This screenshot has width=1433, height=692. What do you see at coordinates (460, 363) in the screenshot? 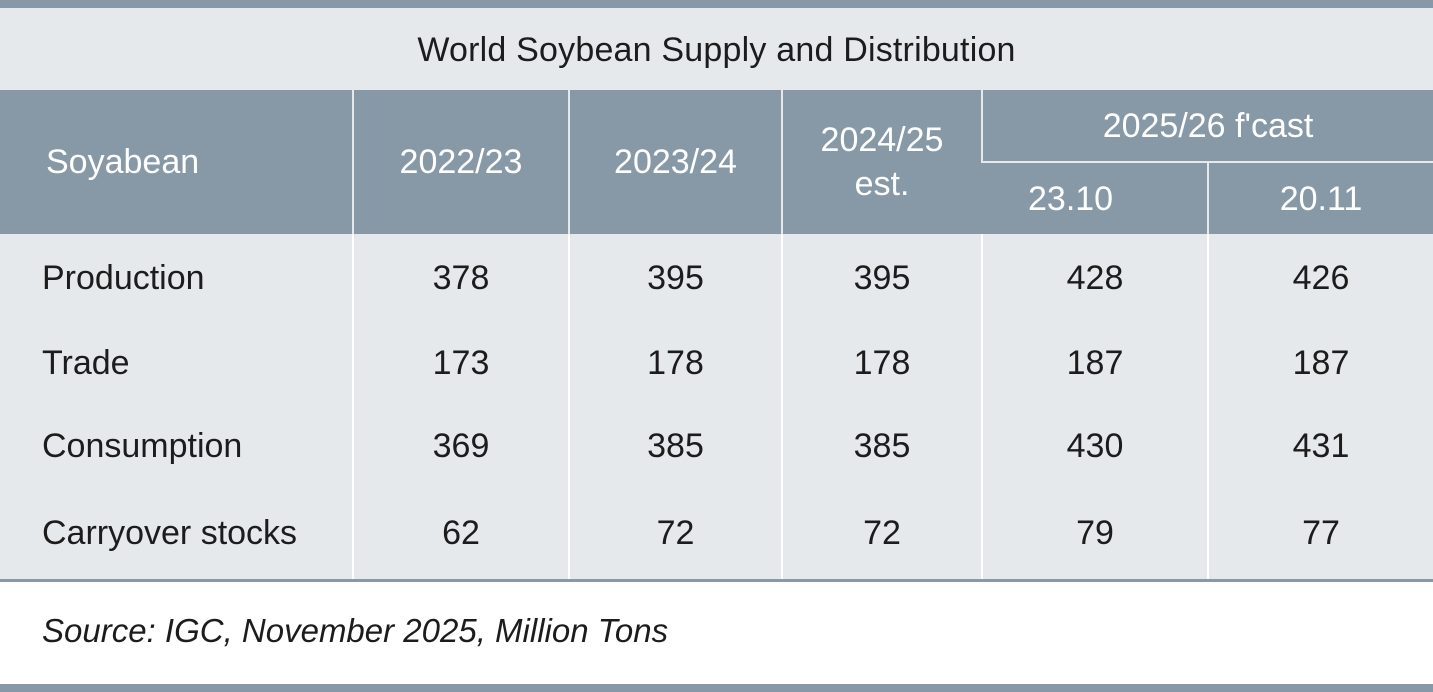
I see `table-cell: 173` at bounding box center [460, 363].